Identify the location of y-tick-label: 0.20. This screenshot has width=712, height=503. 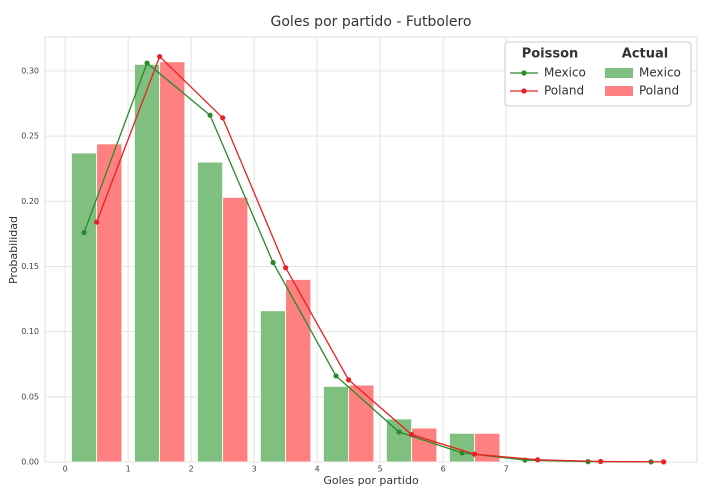
(30, 201).